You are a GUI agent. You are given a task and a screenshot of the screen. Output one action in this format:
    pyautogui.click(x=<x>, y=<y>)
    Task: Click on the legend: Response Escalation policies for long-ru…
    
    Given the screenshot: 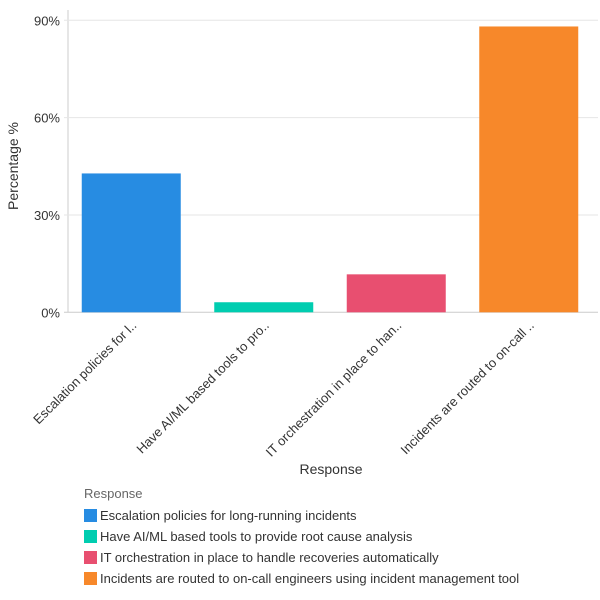 What is the action you would take?
    pyautogui.click(x=301, y=537)
    